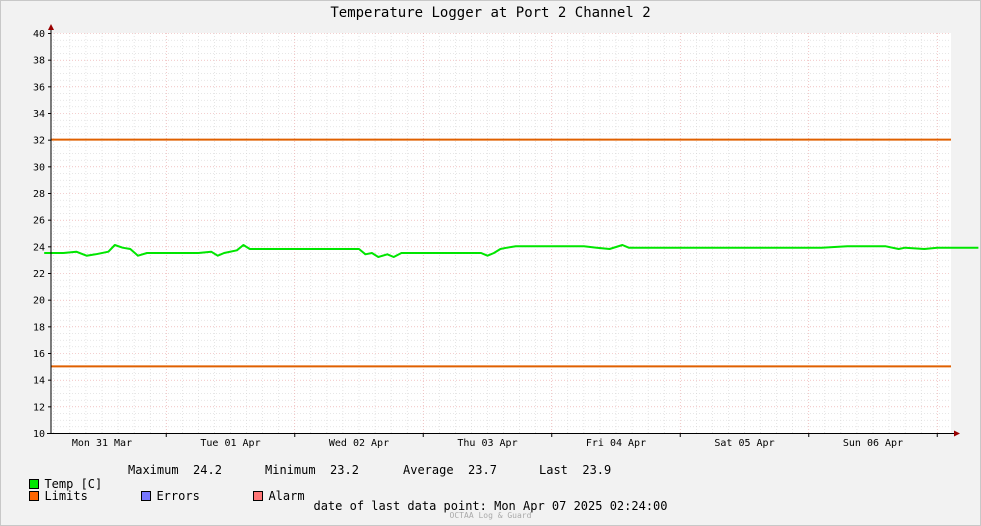  I want to click on stat-minimum: Minimum 23.2, so click(312, 470).